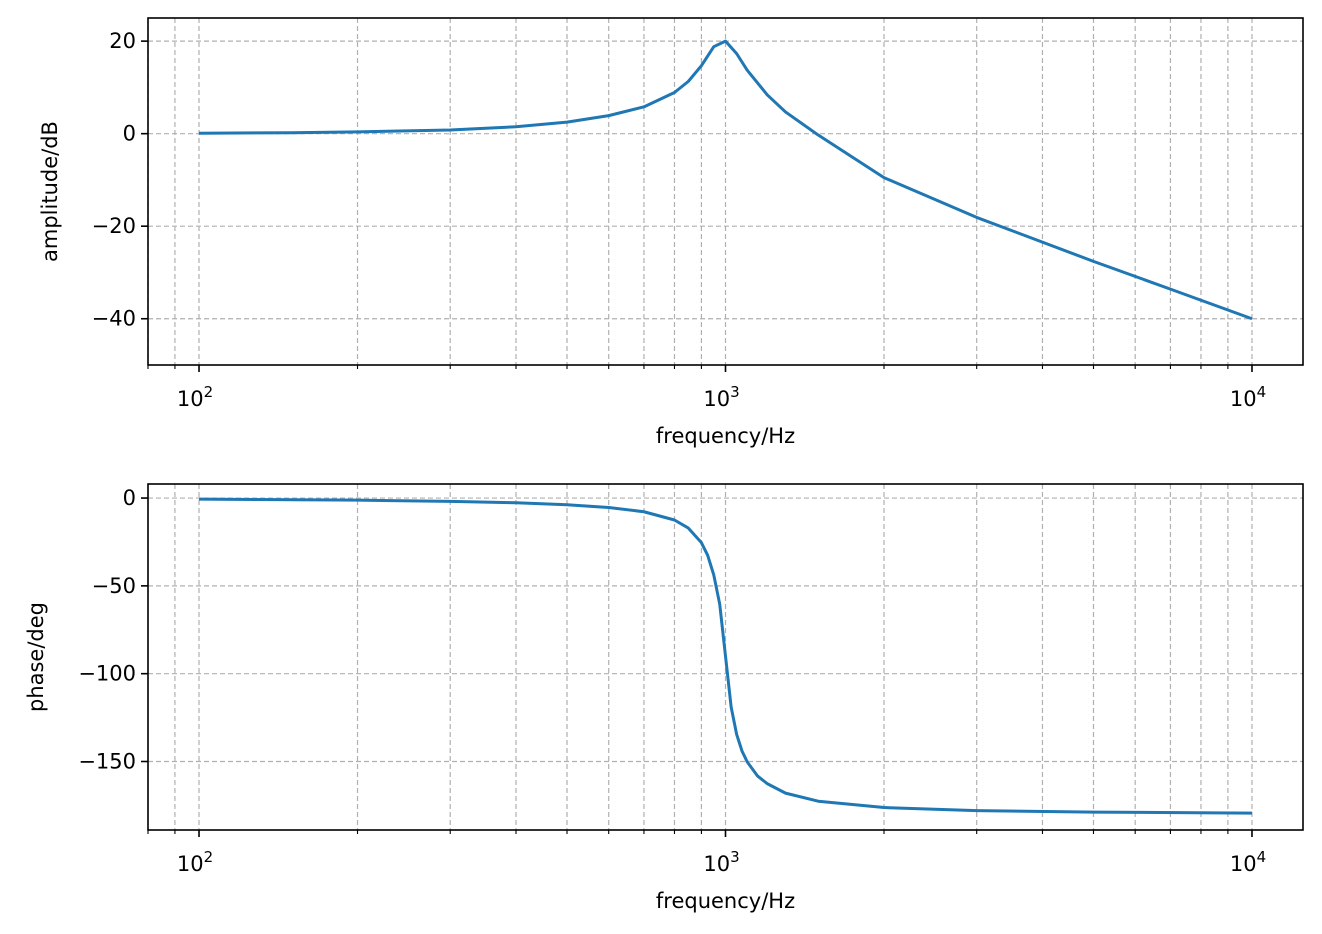 Image resolution: width=1322 pixels, height=934 pixels. Describe the element at coordinates (114, 586) in the screenshot. I see `y-tick-label: −50` at that location.